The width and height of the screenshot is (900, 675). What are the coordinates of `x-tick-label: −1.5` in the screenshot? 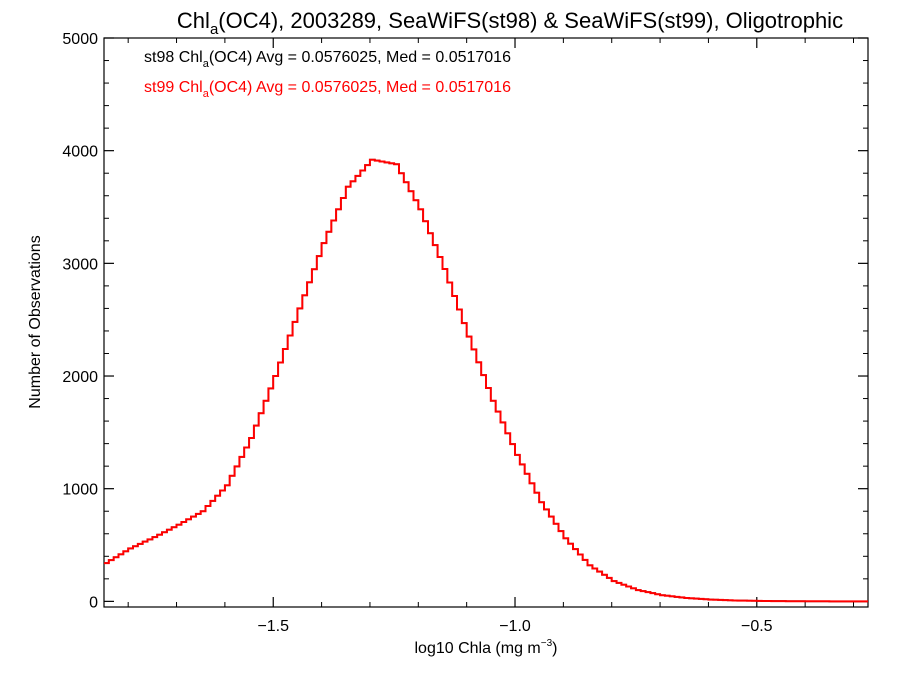 It's located at (273, 626).